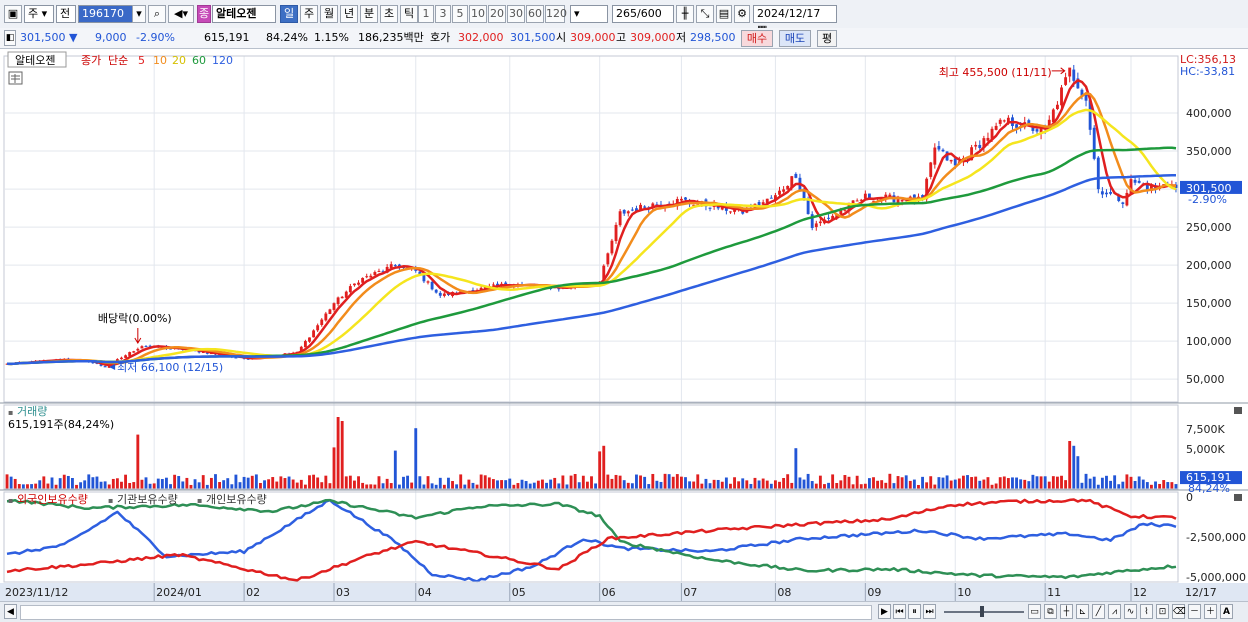  Describe the element at coordinates (329, 14) in the screenshot. I see `period-tab-2: 월` at that location.